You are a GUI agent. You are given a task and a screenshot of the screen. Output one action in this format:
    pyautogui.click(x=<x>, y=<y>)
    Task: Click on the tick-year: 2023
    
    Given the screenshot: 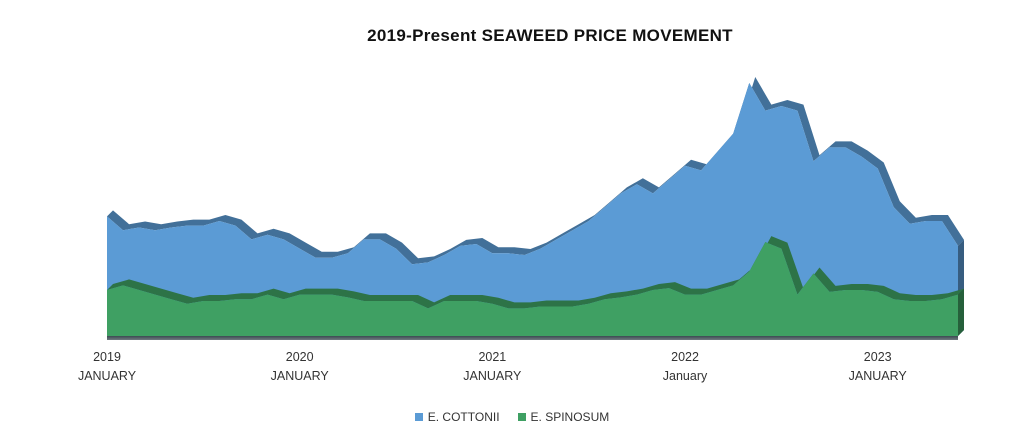 What is the action you would take?
    pyautogui.click(x=878, y=357)
    